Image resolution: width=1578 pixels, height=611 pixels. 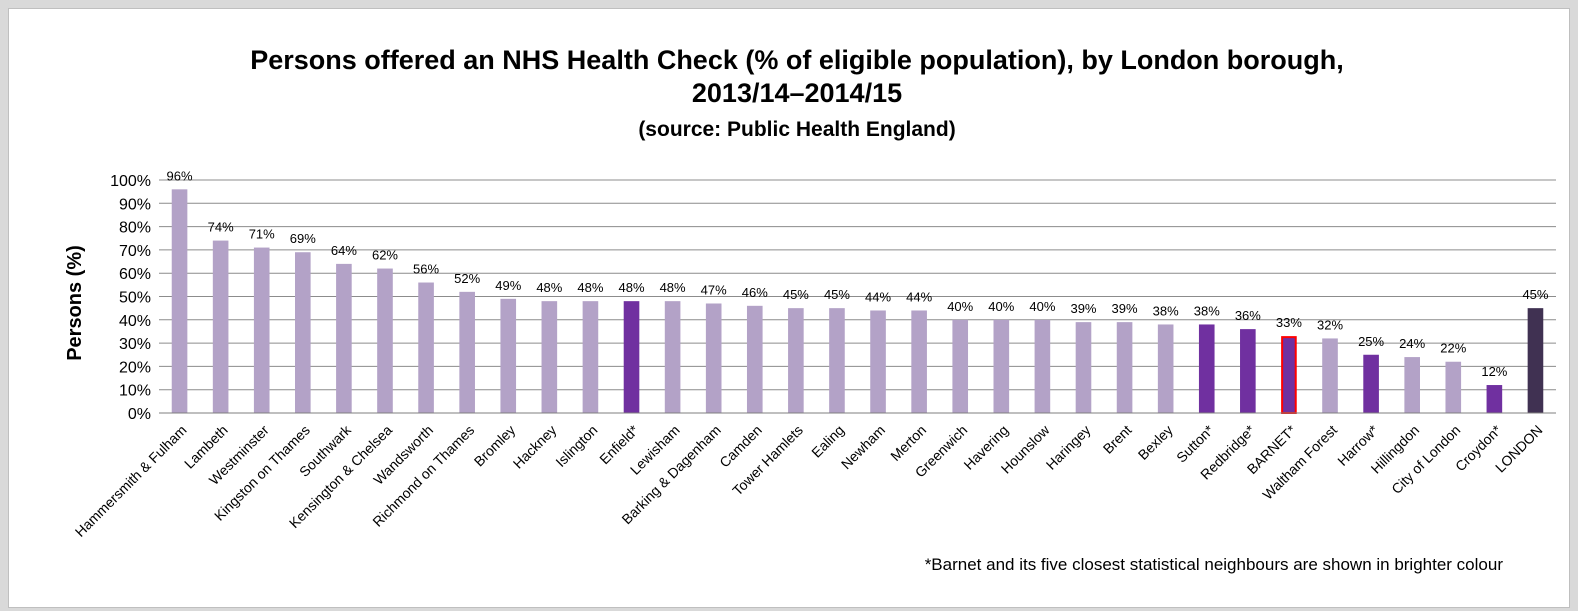 What do you see at coordinates (385, 255) in the screenshot?
I see `value-label: 62%` at bounding box center [385, 255].